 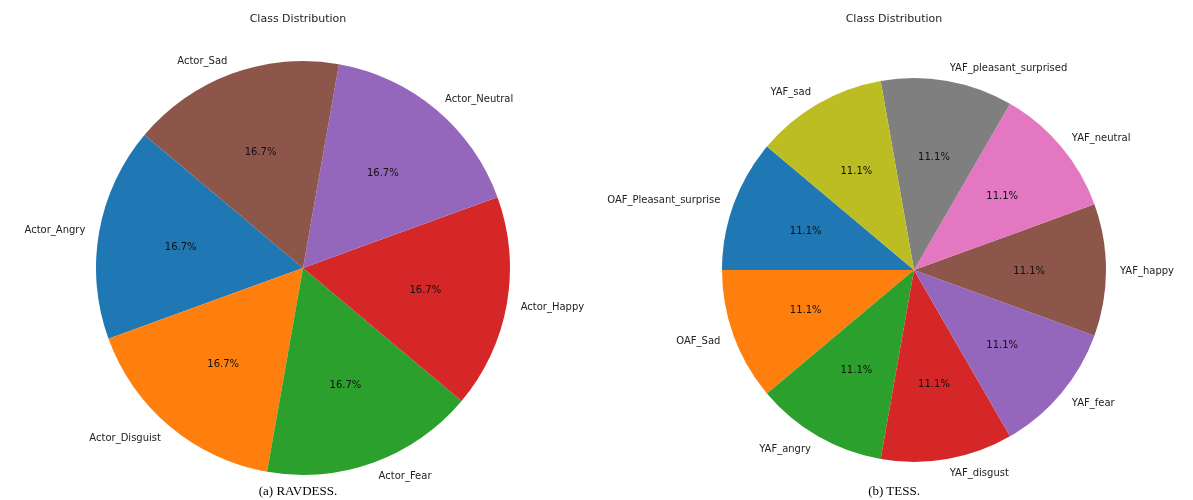 I want to click on text: (b) TESS., so click(x=894, y=490).